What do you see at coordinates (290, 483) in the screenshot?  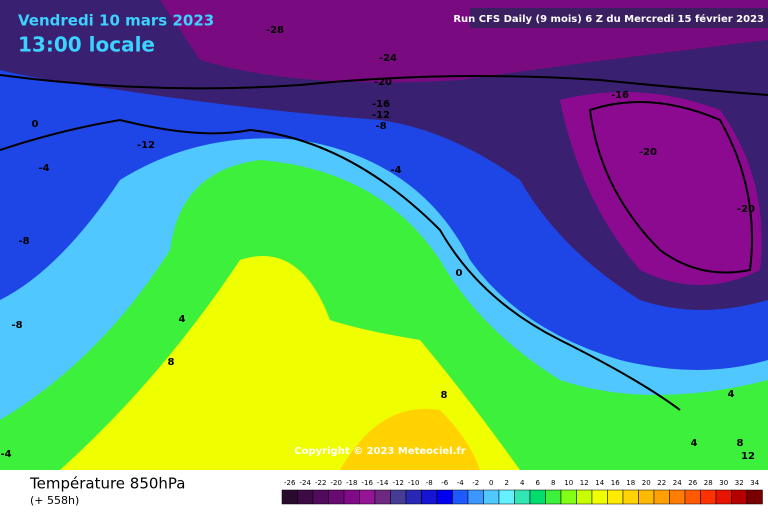 I see `colorbar-tick-label: -26` at bounding box center [290, 483].